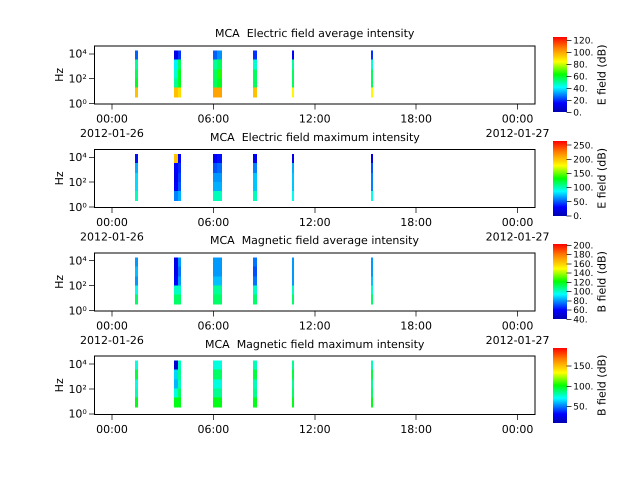 The image size is (640, 480). I want to click on chart-title: MCA Electric field maximum intensity, so click(315, 137).